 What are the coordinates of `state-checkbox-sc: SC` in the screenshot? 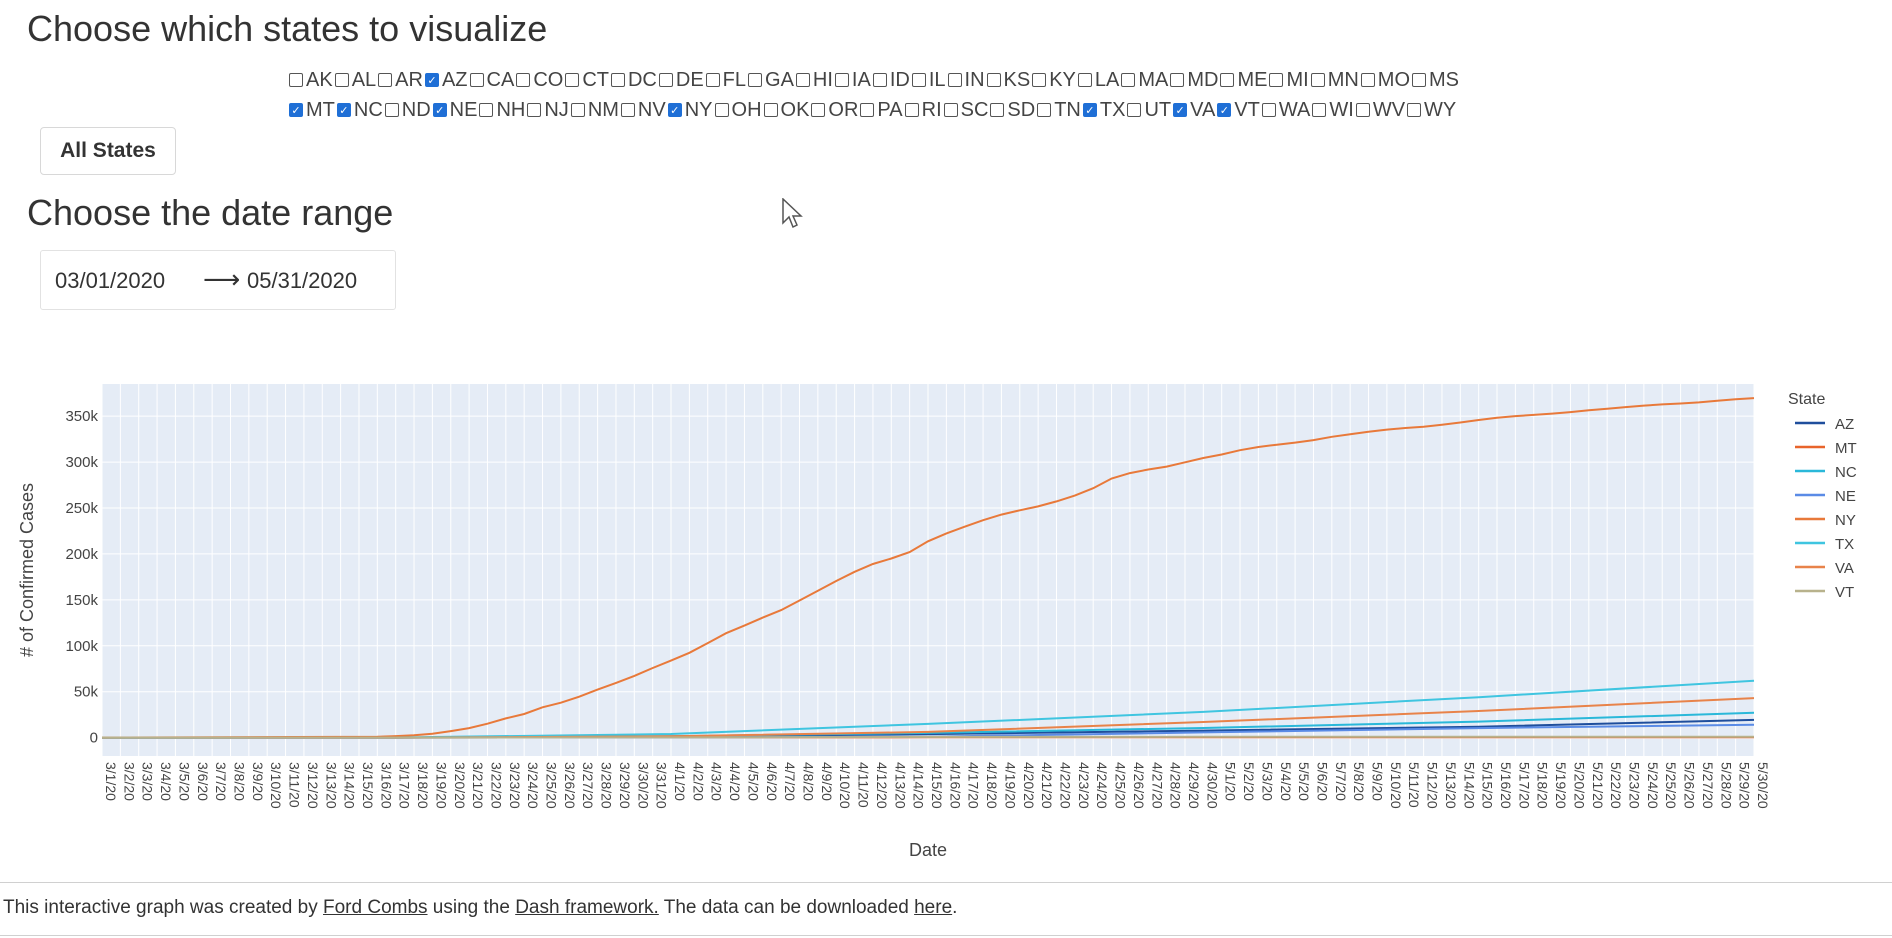 It's located at (965, 110).